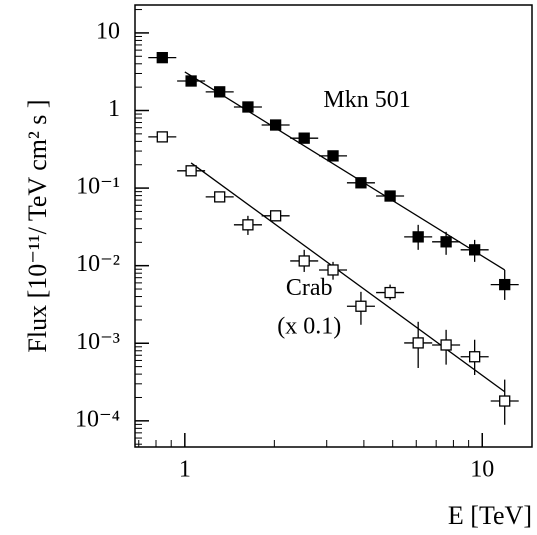 Image resolution: width=537 pixels, height=535 pixels. What do you see at coordinates (98, 187) in the screenshot?
I see `y-tick-label: 10⁻¹` at bounding box center [98, 187].